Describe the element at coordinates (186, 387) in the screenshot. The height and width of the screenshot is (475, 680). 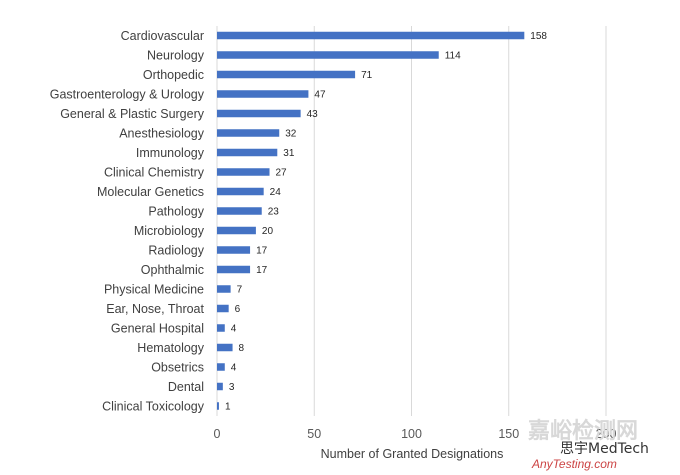
I see `category-label: Dental` at that location.